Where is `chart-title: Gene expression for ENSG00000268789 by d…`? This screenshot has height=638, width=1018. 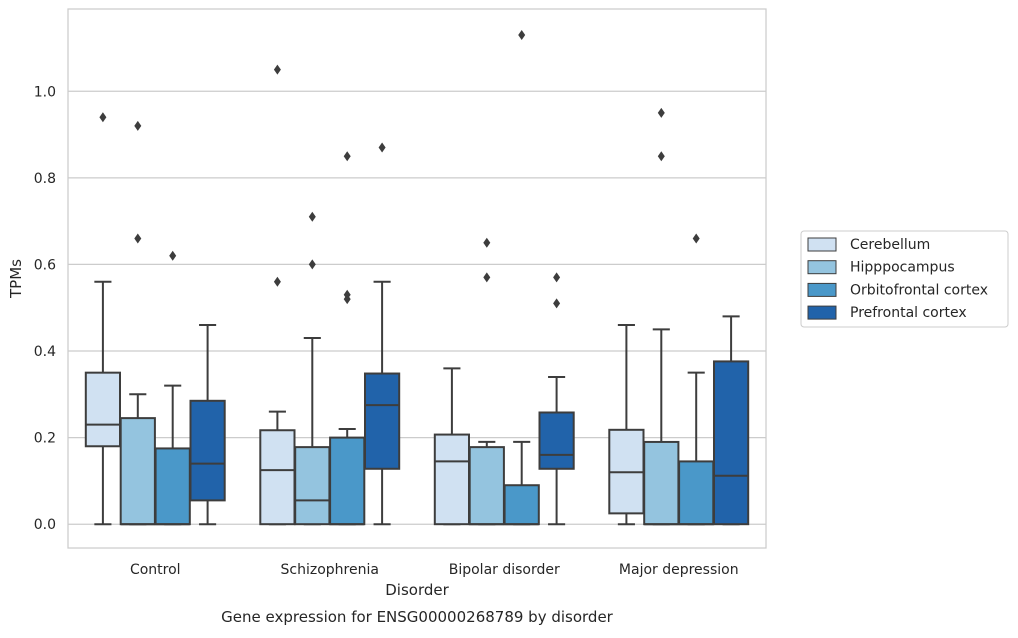
chart-title: Gene expression for ENSG00000268789 by d… is located at coordinates (417, 617).